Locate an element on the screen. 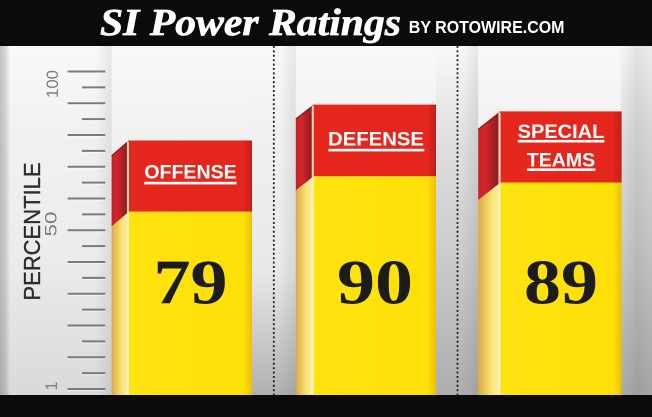  svg-text: PERCENTILE is located at coordinates (32, 232).